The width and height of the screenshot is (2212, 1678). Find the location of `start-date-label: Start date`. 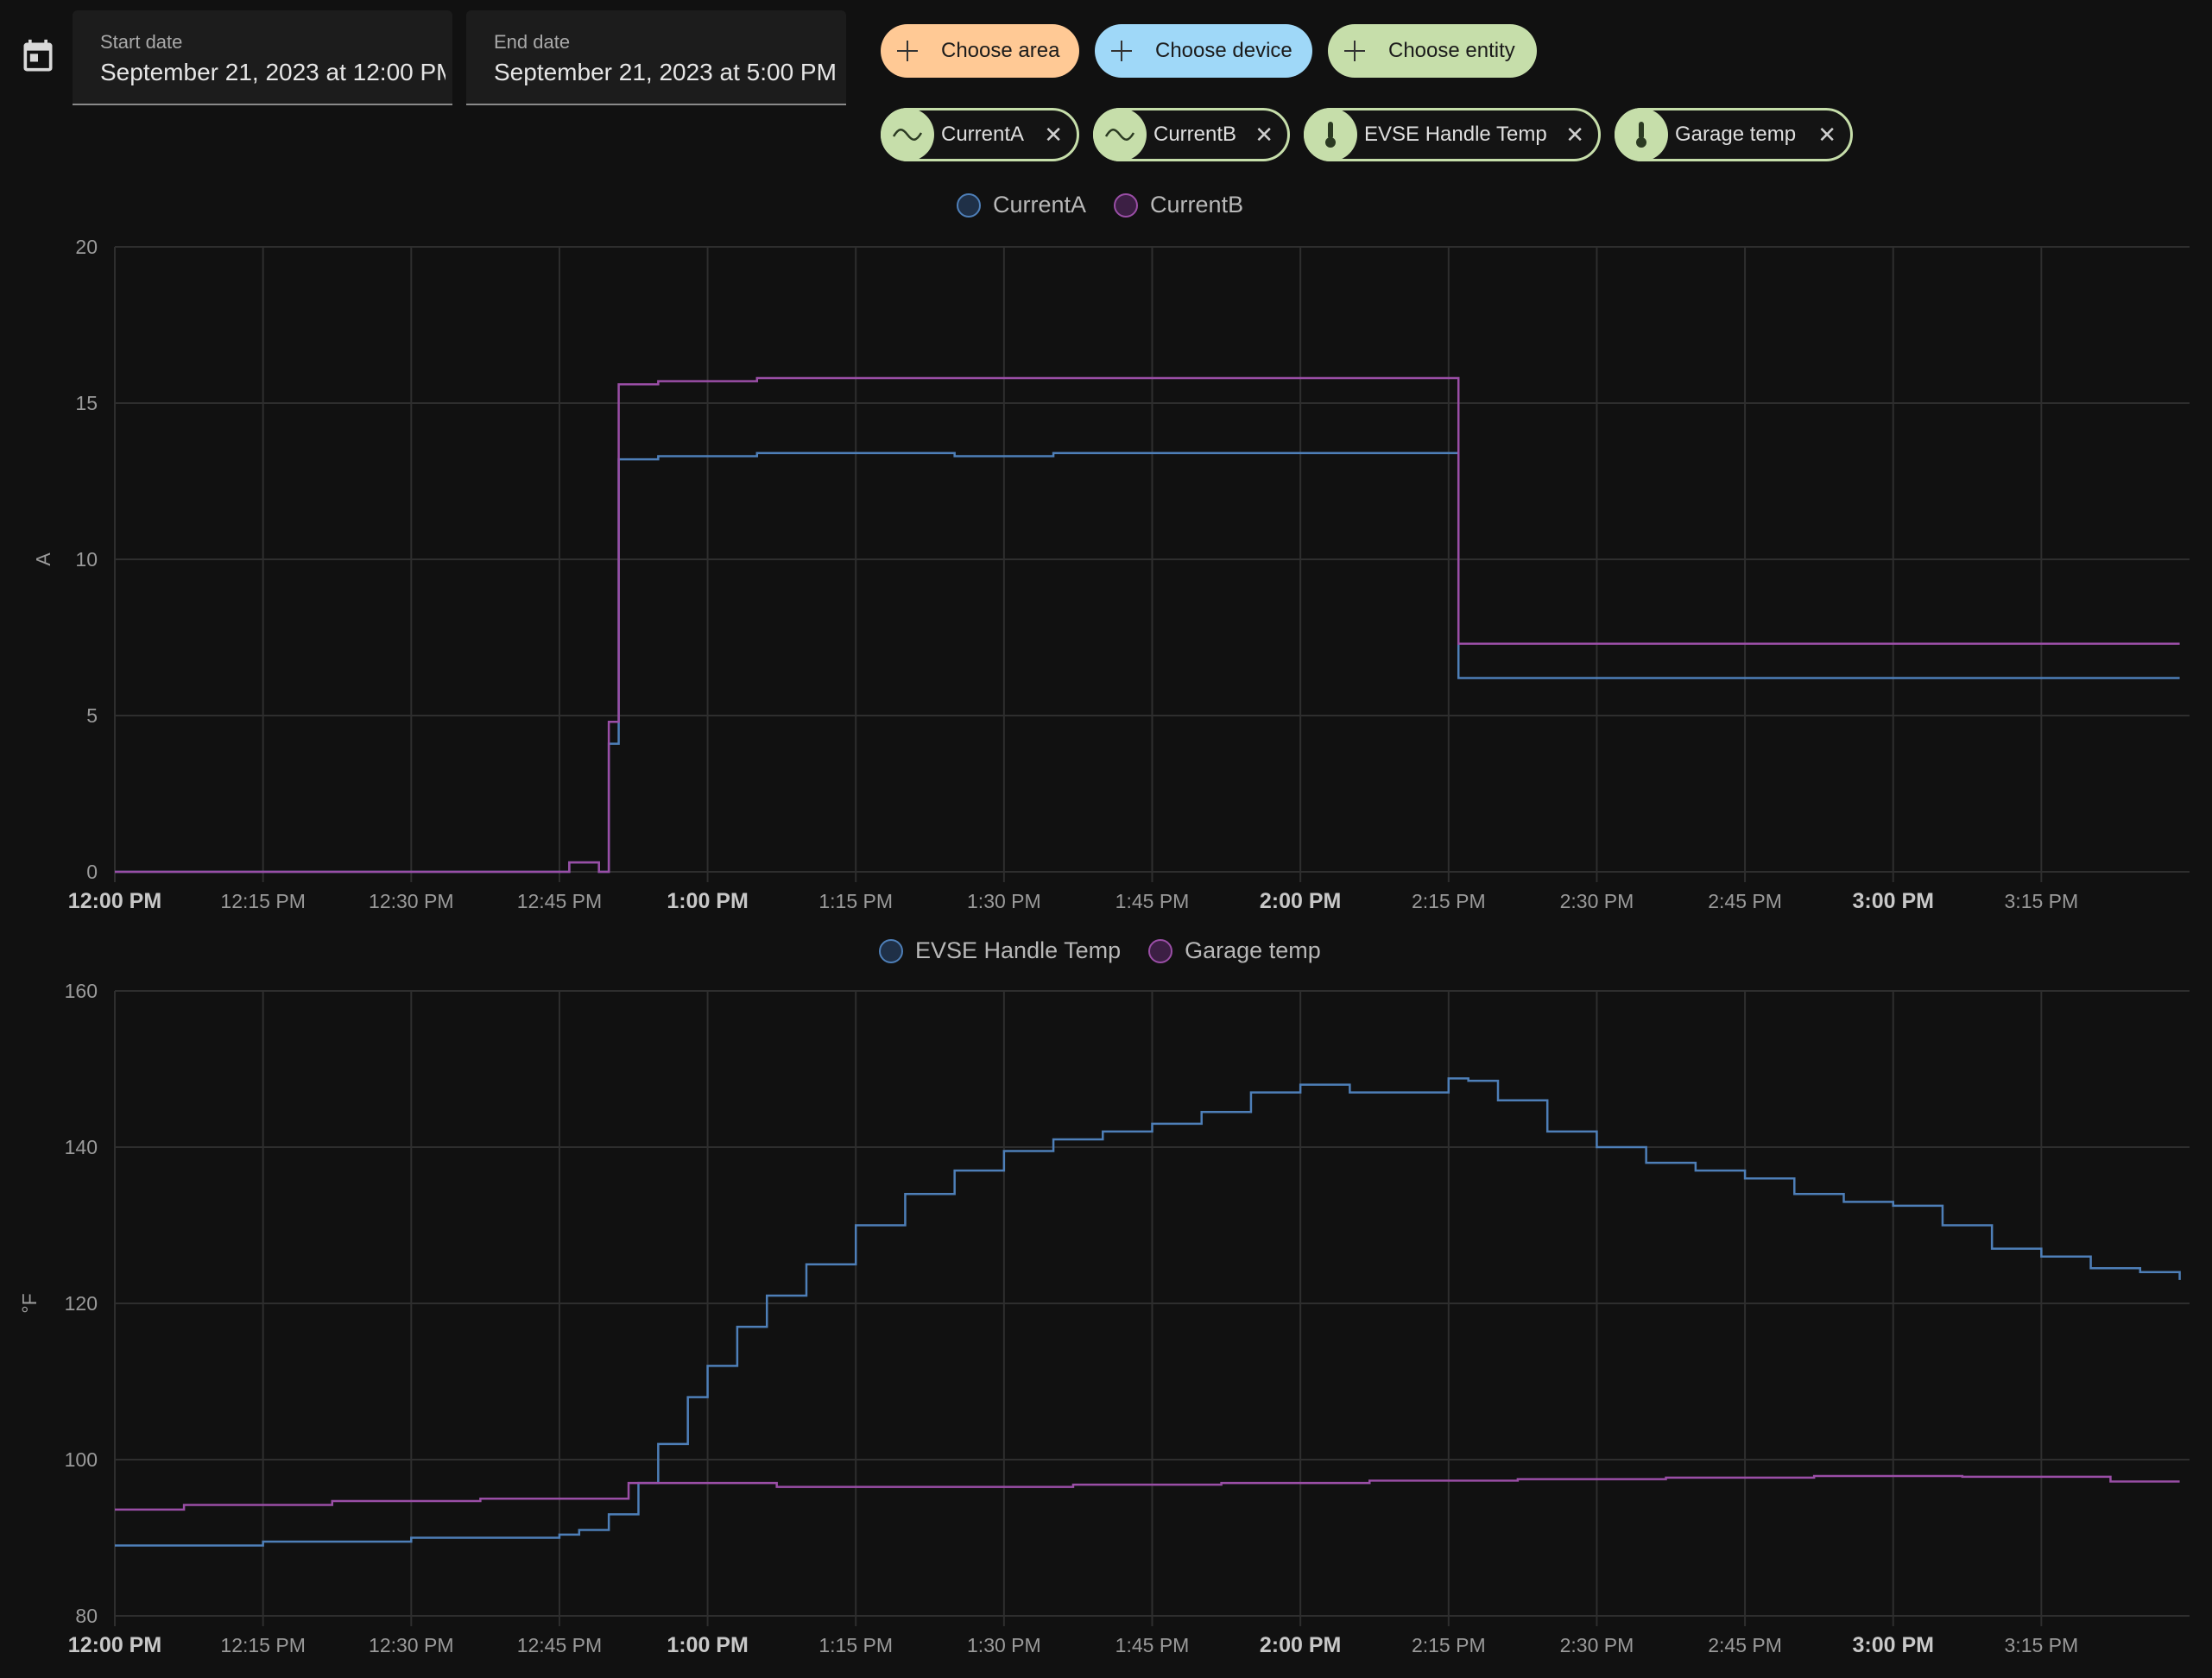

start-date-label: Start date is located at coordinates (141, 42).